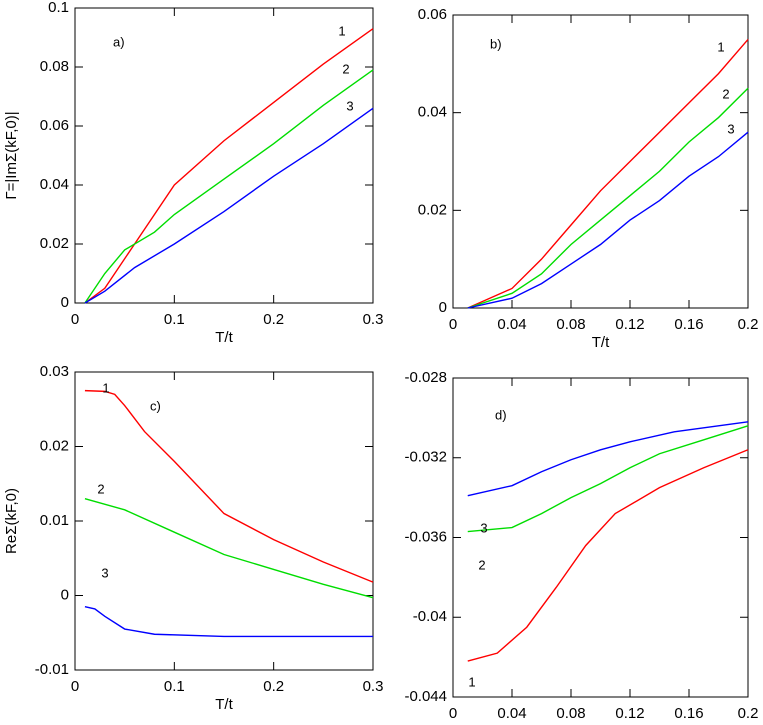 Image resolution: width=763 pixels, height=725 pixels. I want to click on y-tick-label: -0.01, so click(52, 669).